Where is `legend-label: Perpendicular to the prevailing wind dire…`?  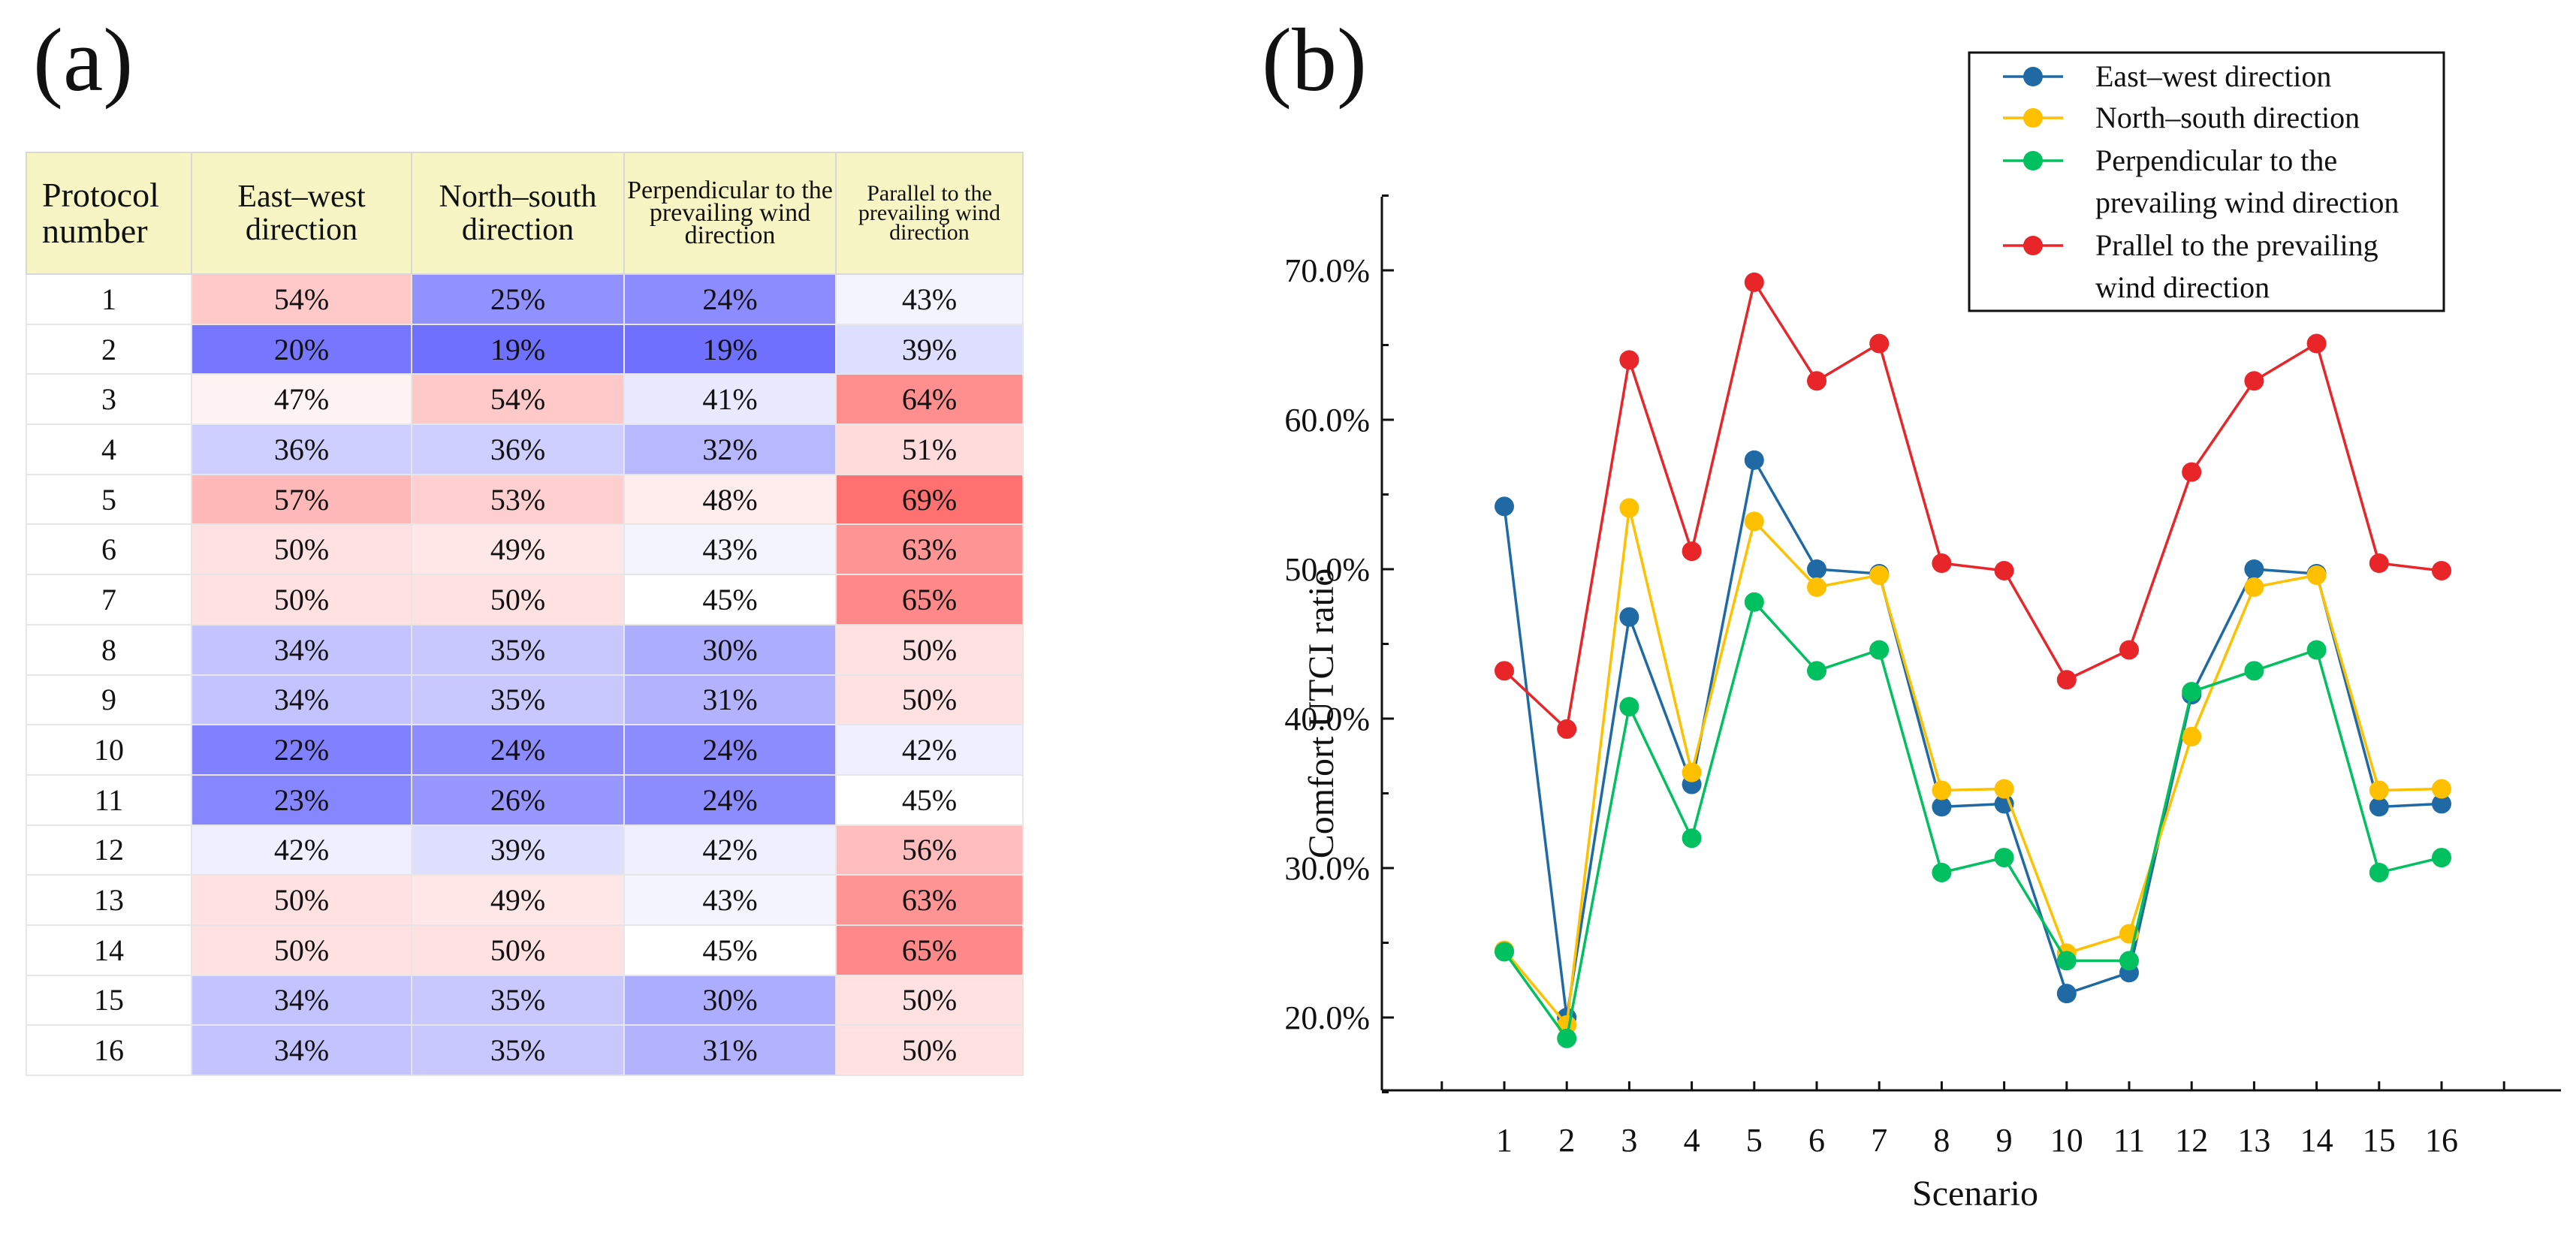 legend-label: Perpendicular to the prevailing wind dire… is located at coordinates (2247, 181).